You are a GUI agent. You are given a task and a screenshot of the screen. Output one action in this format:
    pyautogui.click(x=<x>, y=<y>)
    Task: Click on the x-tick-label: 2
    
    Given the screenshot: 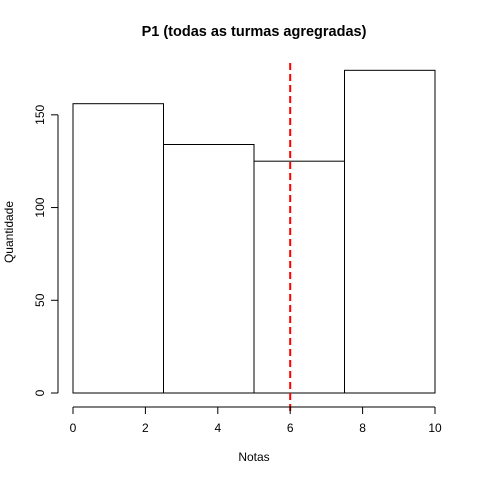 What is the action you would take?
    pyautogui.click(x=145, y=428)
    